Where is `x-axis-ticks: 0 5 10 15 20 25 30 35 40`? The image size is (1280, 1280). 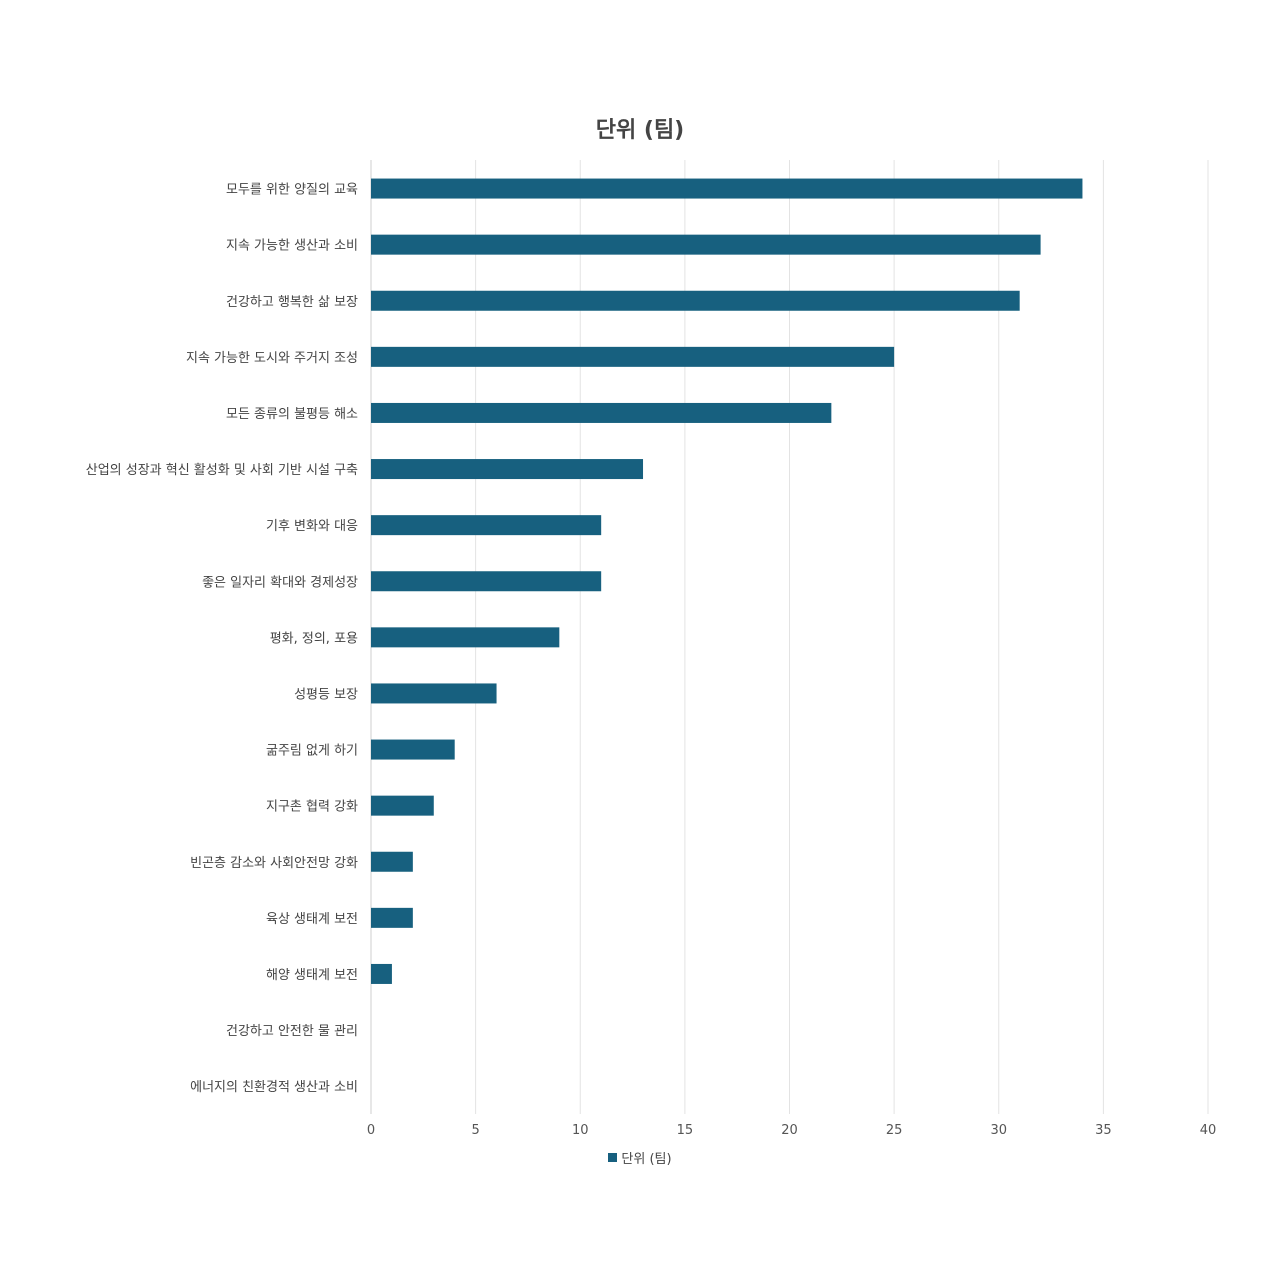
x-axis-ticks: 0 5 10 15 20 25 30 35 40 is located at coordinates (791, 1130).